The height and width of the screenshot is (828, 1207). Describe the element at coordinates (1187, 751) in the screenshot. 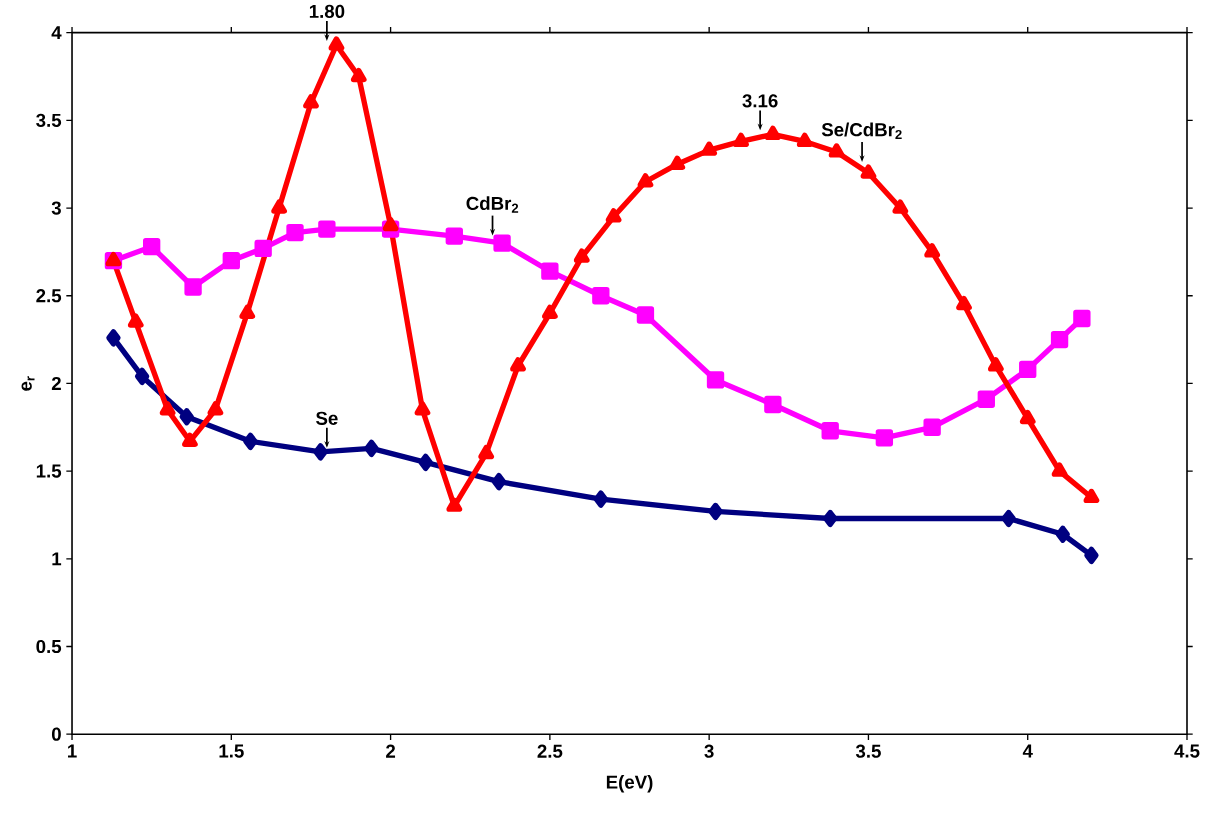

I see `x-tick-label: 4.5` at that location.